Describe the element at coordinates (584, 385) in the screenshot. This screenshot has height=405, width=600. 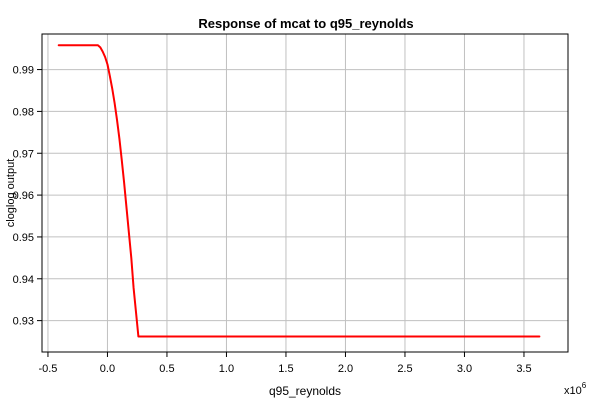
I see `x-multiplier-exponent: 6` at that location.